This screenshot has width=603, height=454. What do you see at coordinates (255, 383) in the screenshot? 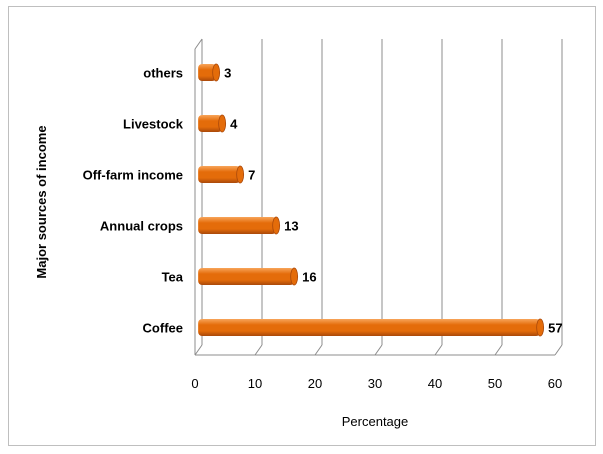
I see `x-tick-label: 10` at bounding box center [255, 383].